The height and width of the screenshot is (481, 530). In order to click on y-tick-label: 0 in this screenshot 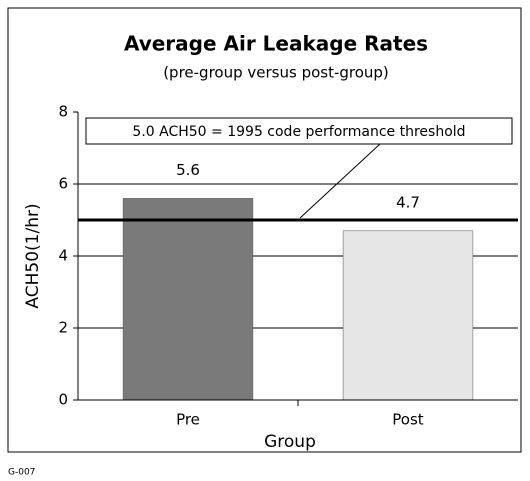, I will do `click(63, 400)`.